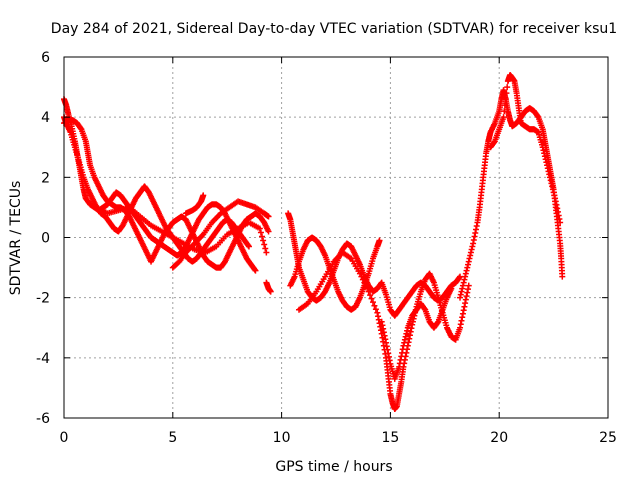  I want to click on x-tick-label: 25, so click(608, 438).